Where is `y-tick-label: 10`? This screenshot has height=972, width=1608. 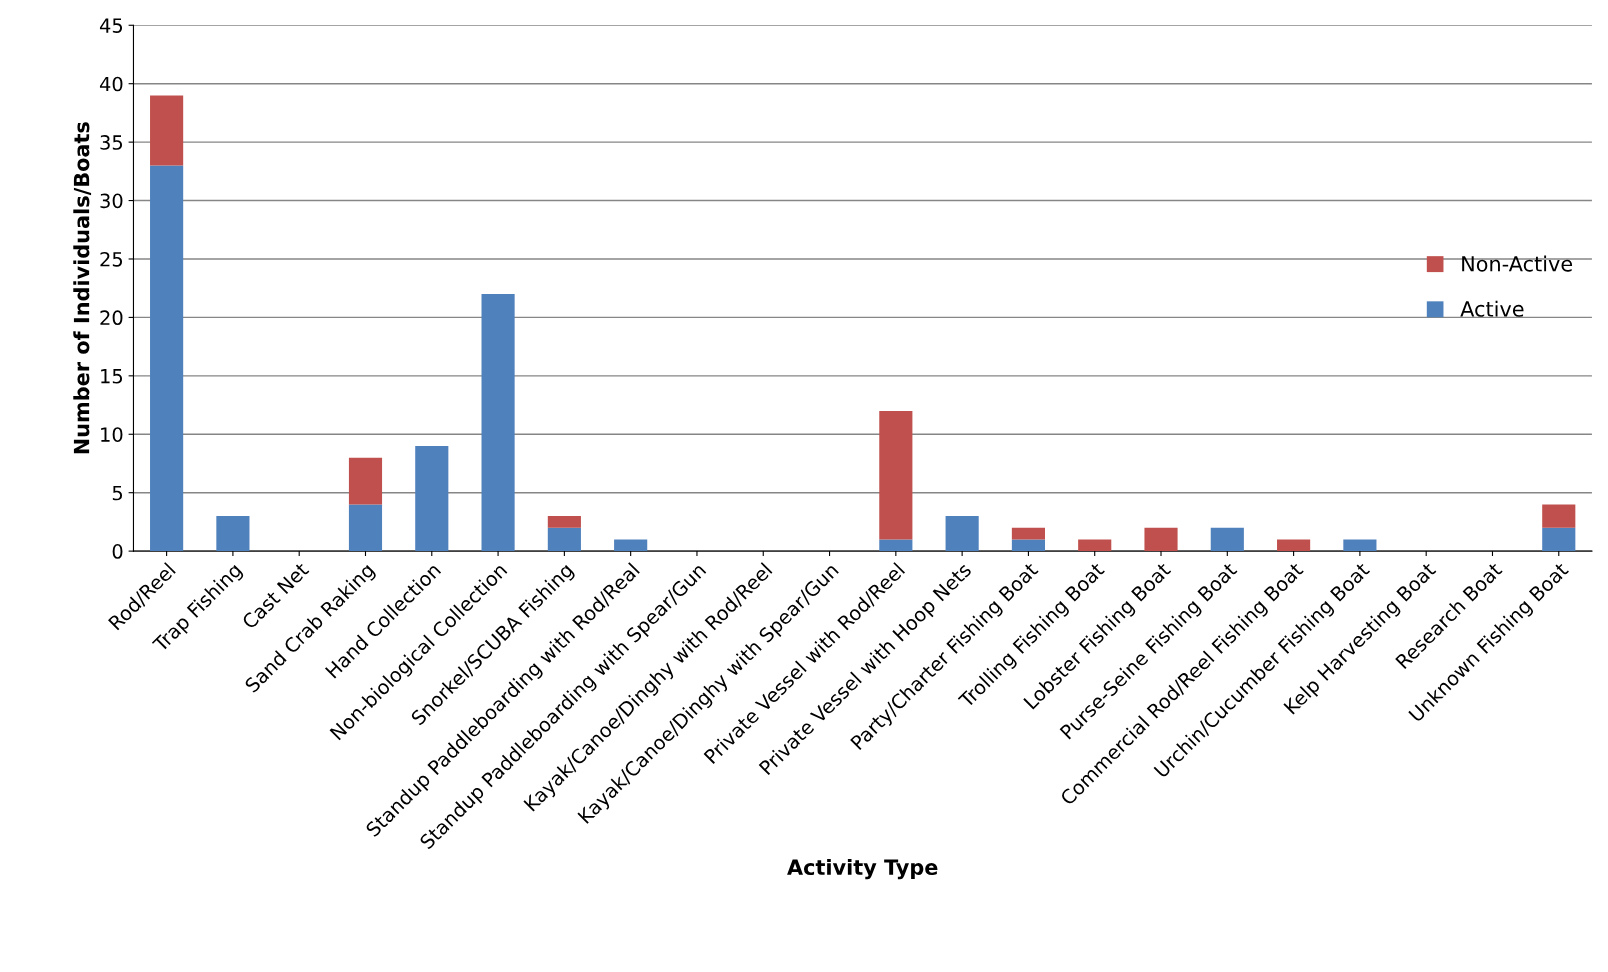 y-tick-label: 10 is located at coordinates (112, 434).